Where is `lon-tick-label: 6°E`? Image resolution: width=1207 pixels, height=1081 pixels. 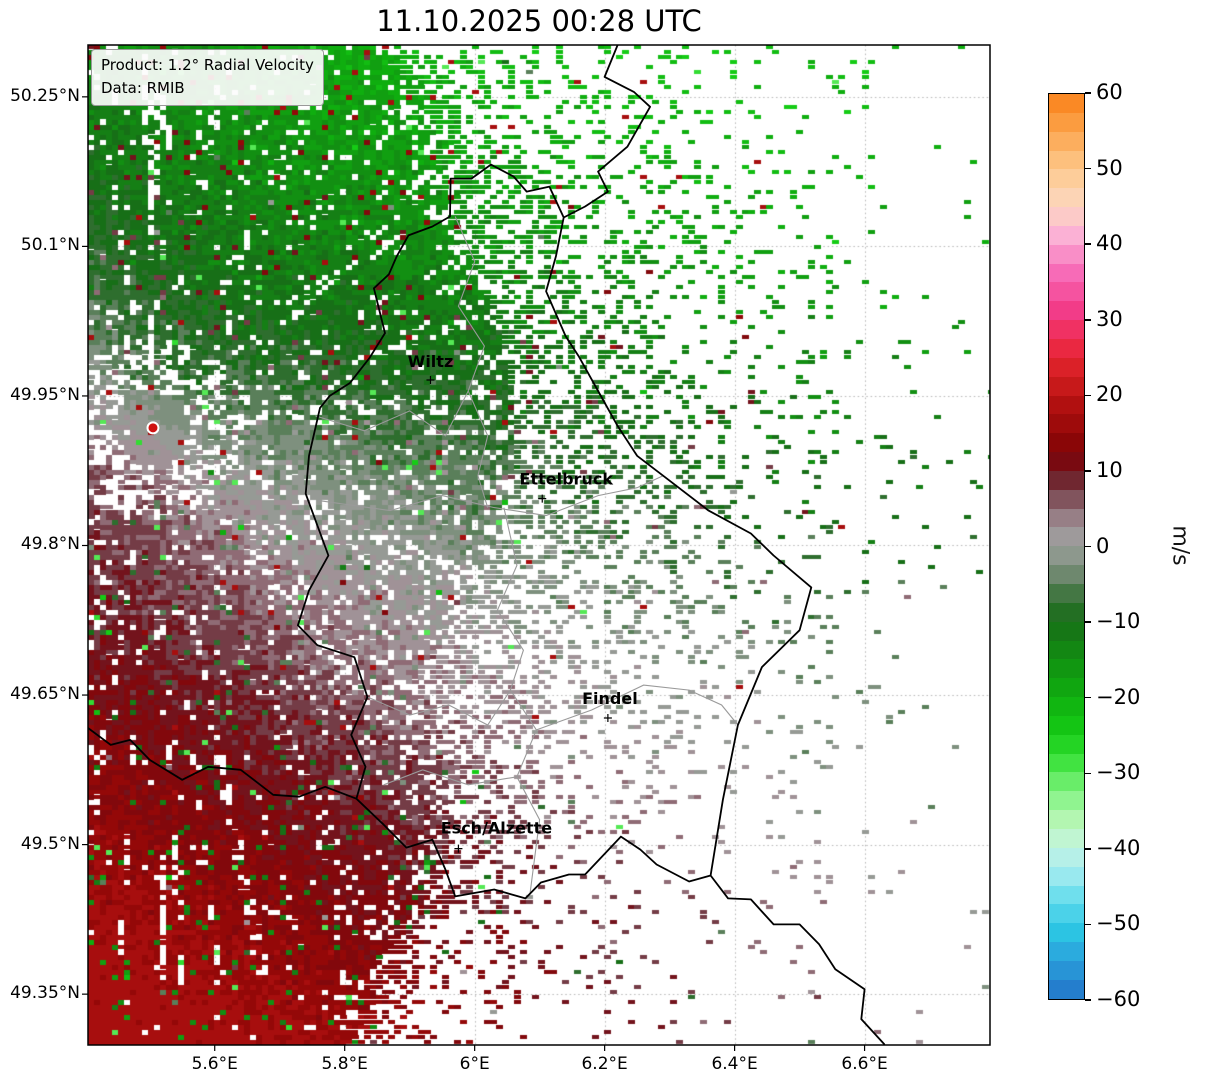
lon-tick-label: 6°E is located at coordinates (474, 1064).